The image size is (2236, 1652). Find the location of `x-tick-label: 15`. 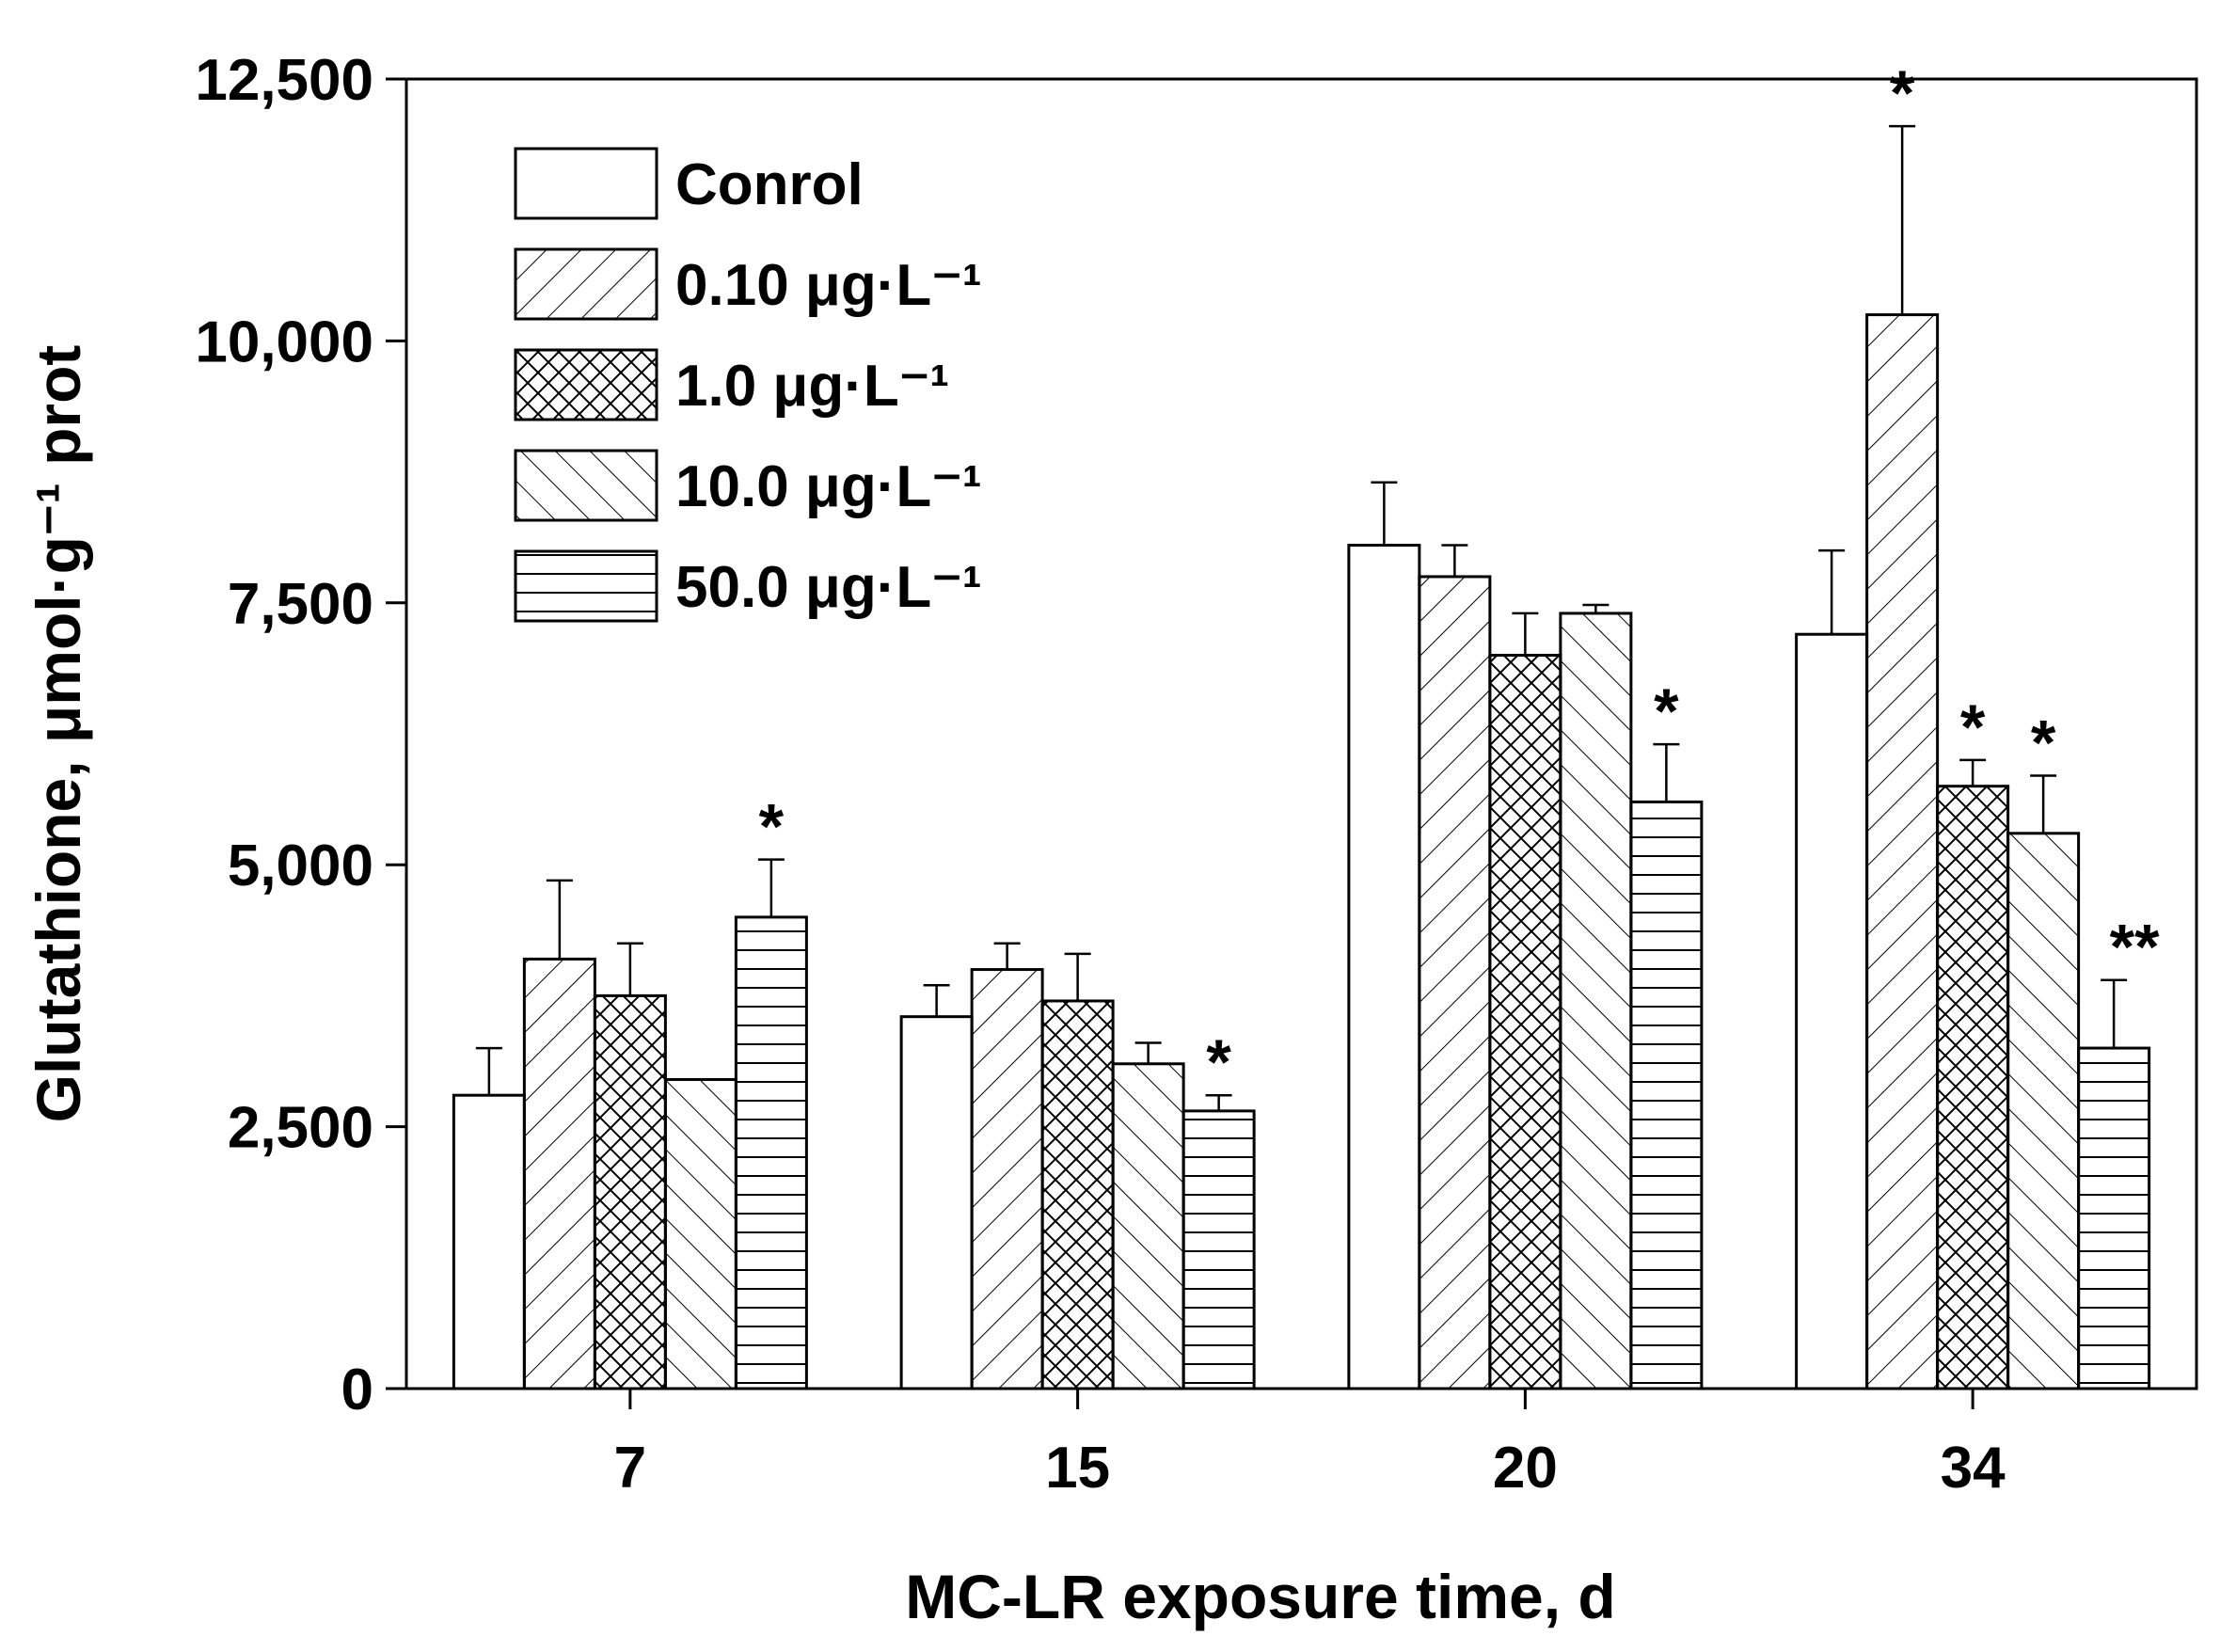

x-tick-label: 15 is located at coordinates (1077, 1468).